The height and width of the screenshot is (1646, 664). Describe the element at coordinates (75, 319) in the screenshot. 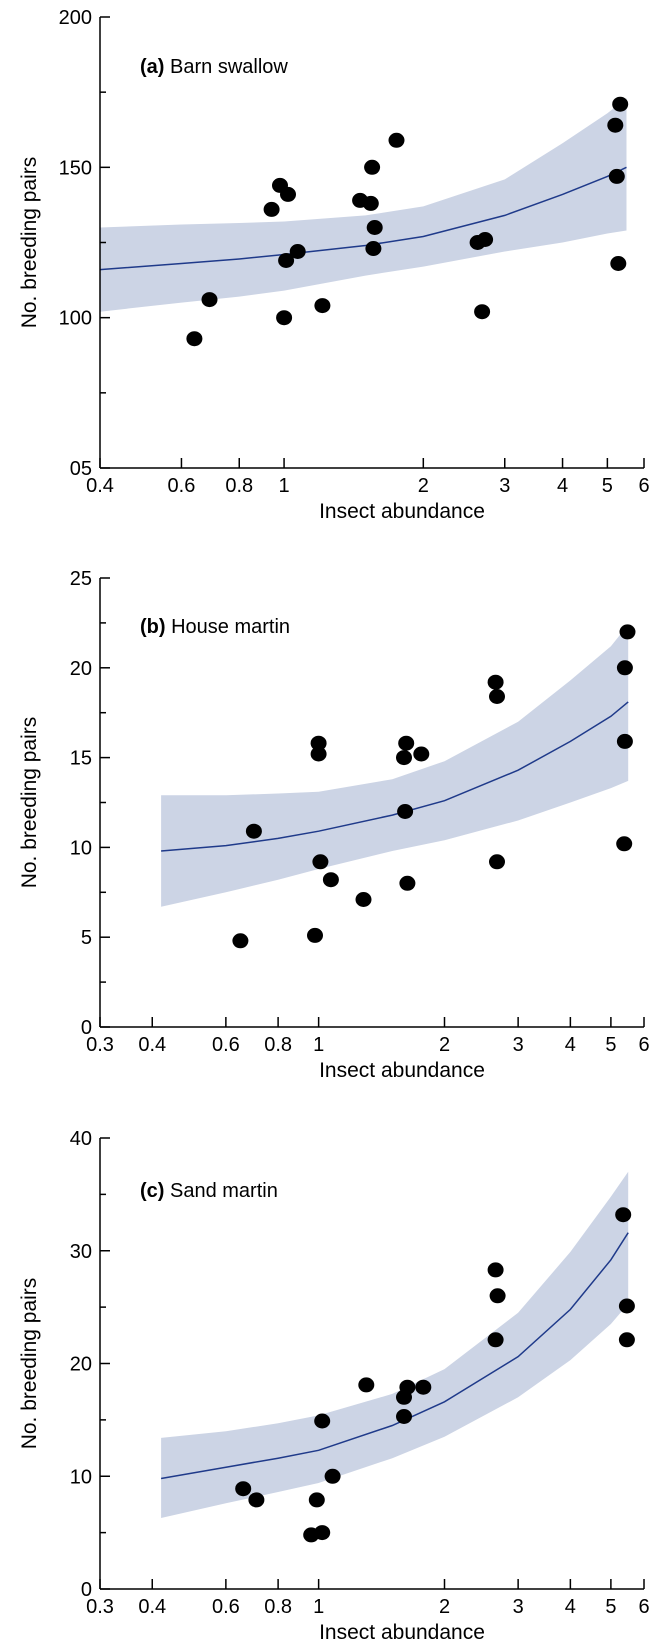

I see `y-tick-label: 100` at that location.